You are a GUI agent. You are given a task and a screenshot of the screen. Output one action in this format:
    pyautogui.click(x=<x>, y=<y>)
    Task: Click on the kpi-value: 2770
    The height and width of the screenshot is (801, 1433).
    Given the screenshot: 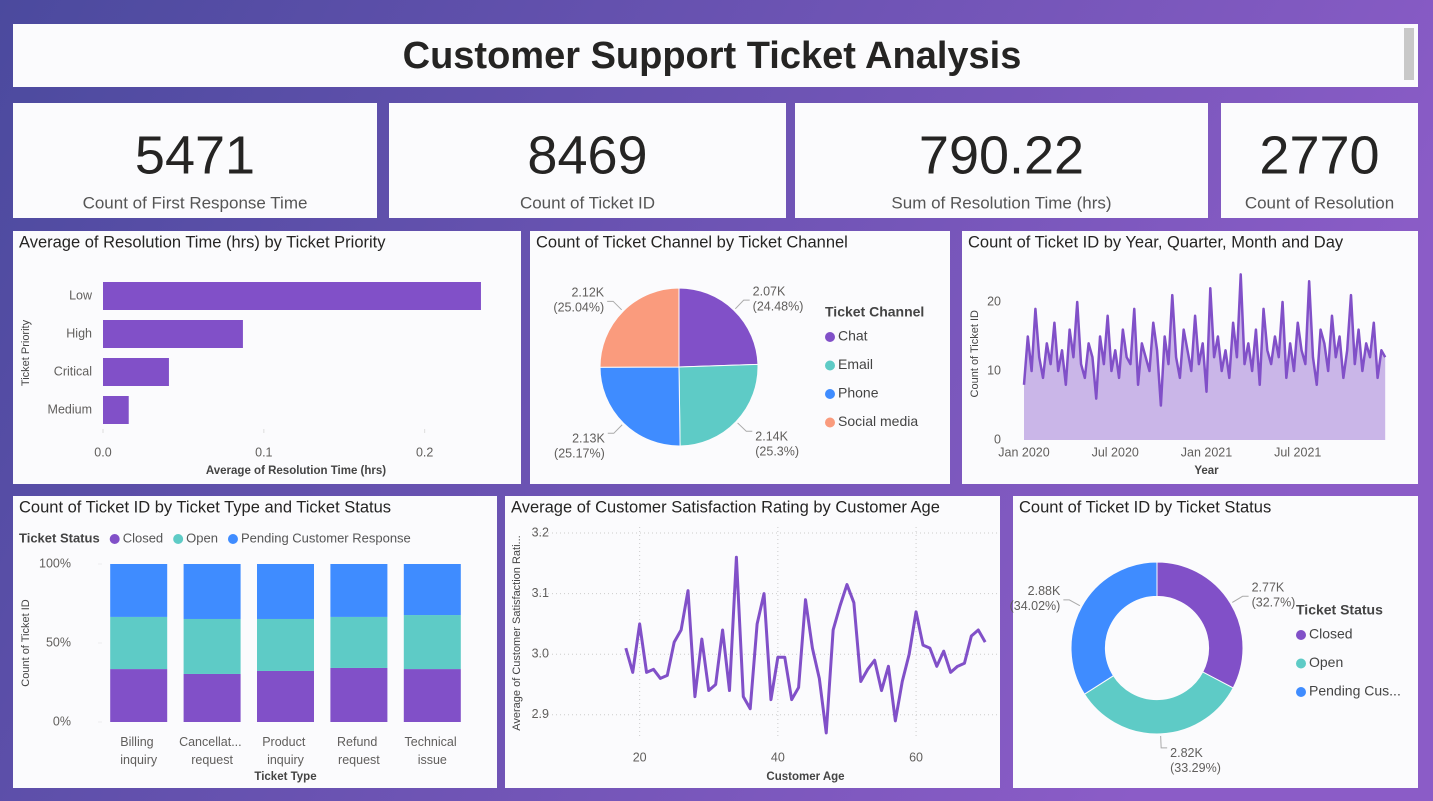 What is the action you would take?
    pyautogui.click(x=1319, y=155)
    